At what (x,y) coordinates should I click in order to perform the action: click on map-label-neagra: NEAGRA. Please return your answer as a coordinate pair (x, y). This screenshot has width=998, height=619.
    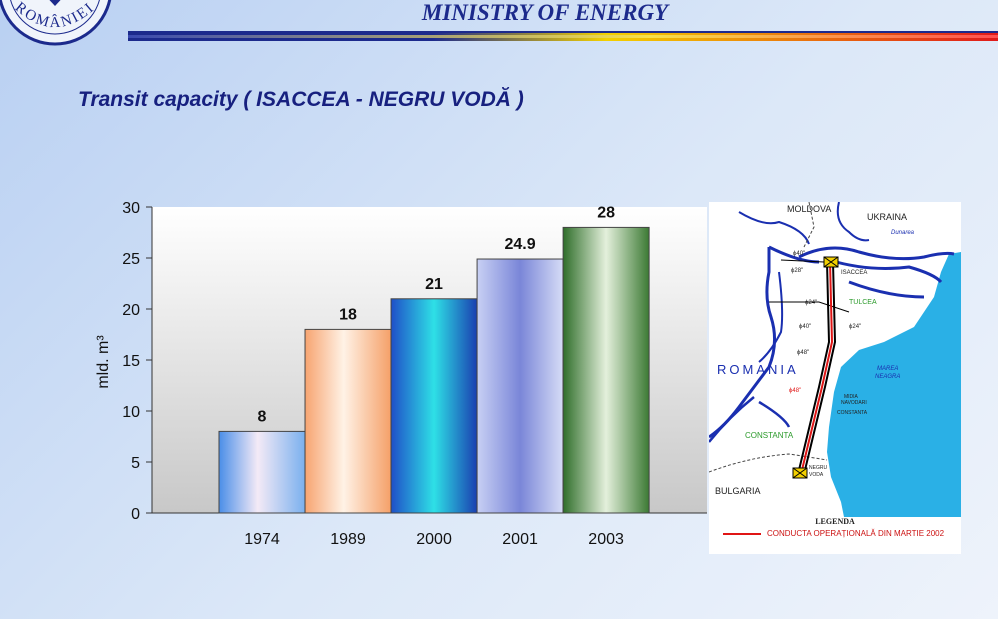
    Looking at the image, I should click on (887, 377).